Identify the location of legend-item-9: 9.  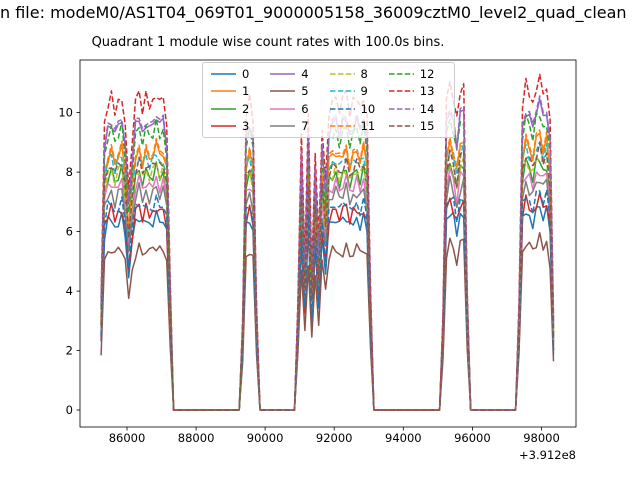
(359, 91).